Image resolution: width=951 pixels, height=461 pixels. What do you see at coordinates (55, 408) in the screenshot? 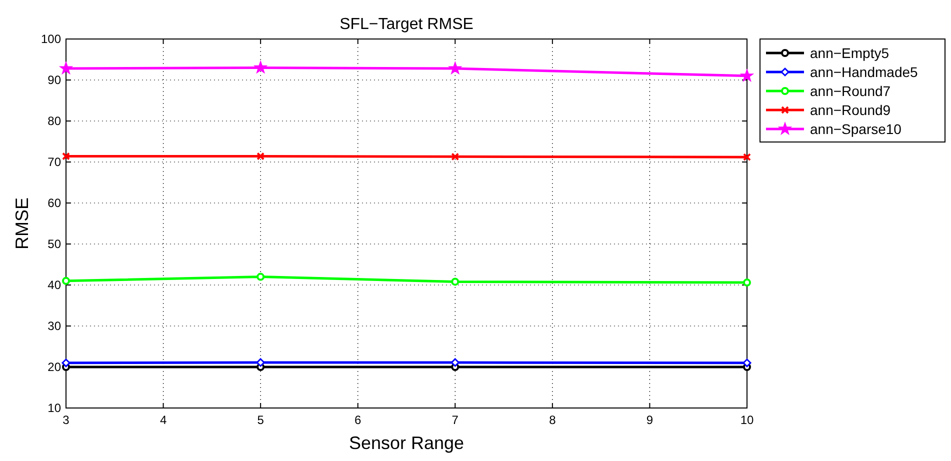
I see `y-tick-label: 10` at bounding box center [55, 408].